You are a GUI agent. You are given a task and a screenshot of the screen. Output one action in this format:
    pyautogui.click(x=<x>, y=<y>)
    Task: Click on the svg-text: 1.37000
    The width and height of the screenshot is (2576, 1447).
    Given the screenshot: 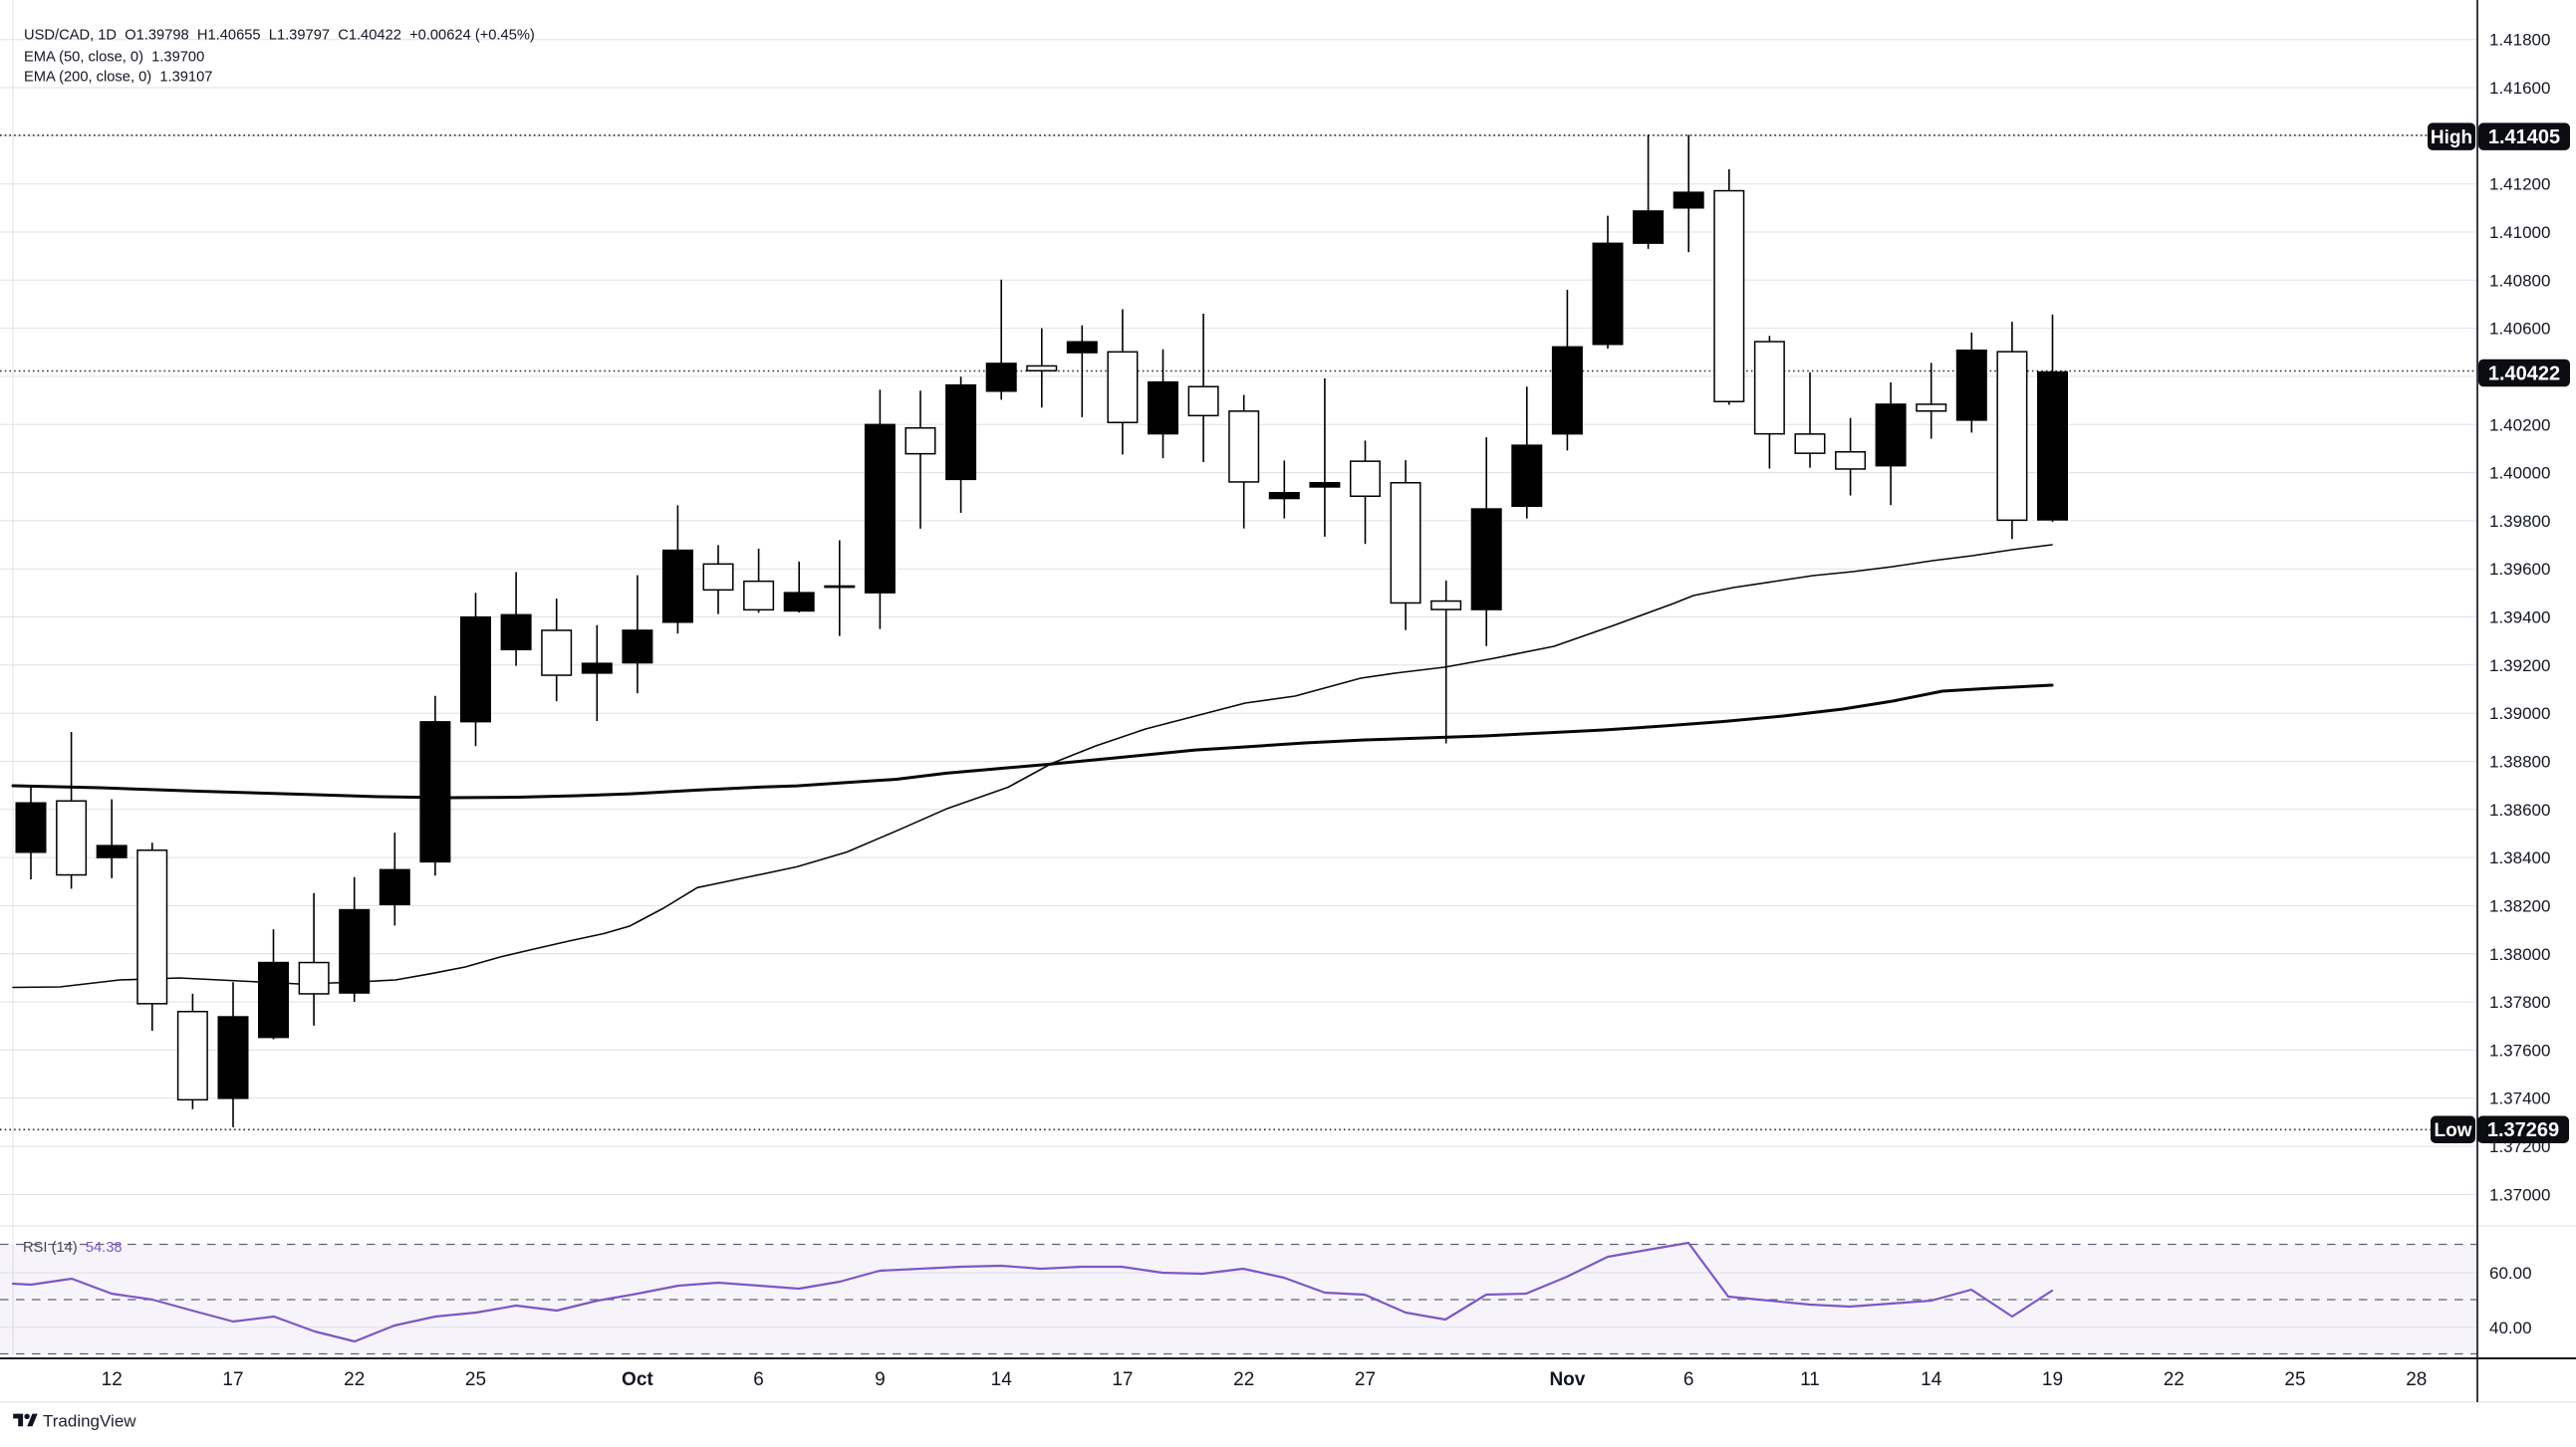 What is the action you would take?
    pyautogui.click(x=2519, y=1194)
    